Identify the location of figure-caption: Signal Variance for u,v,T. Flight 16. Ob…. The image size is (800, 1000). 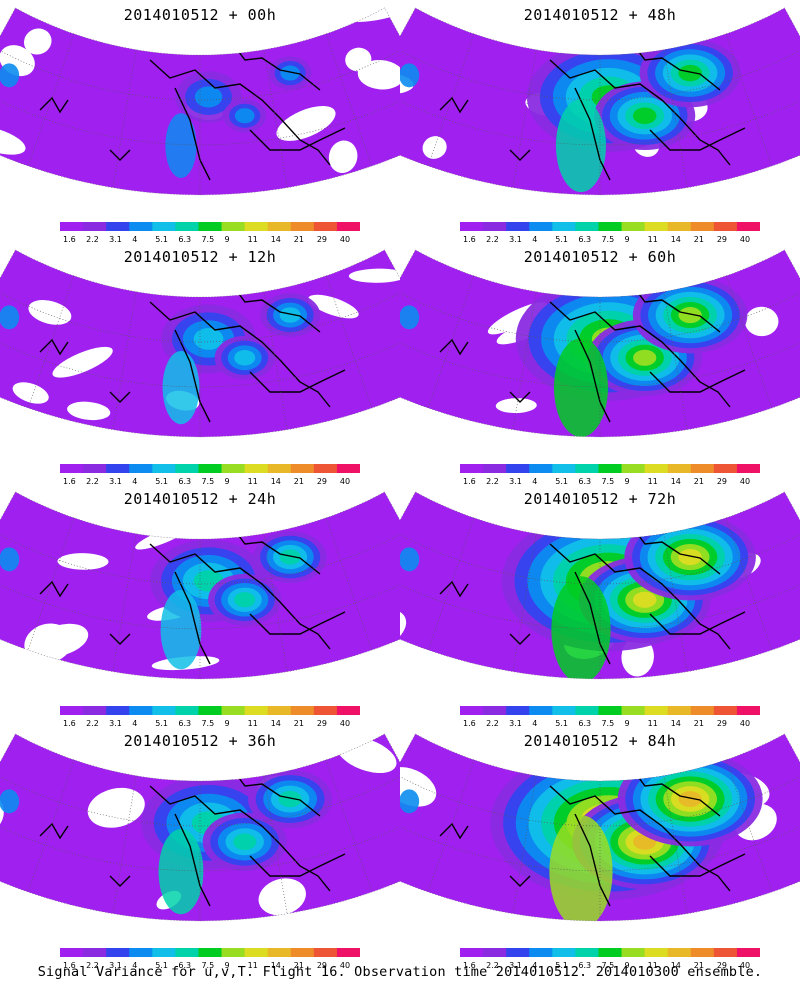
(400, 972).